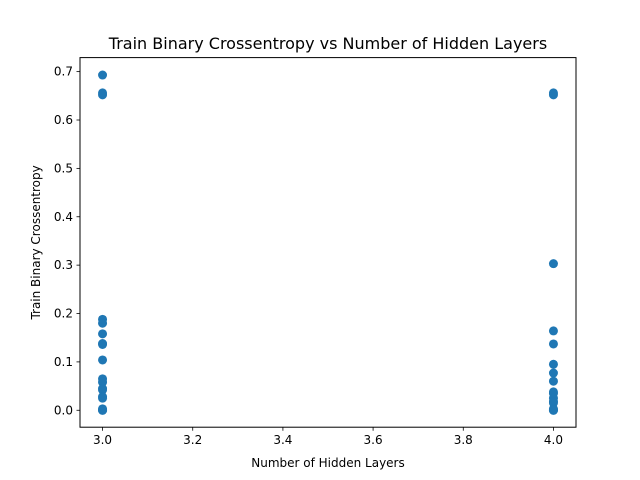 The width and height of the screenshot is (640, 480). What do you see at coordinates (102, 440) in the screenshot?
I see `x-tick-label: 3.0` at bounding box center [102, 440].